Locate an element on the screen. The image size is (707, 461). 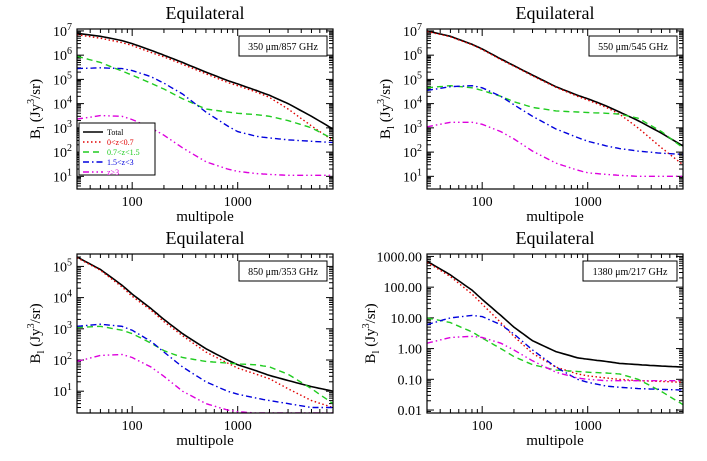
annotation-text: 850 μm/353 GHz is located at coordinates (283, 272).